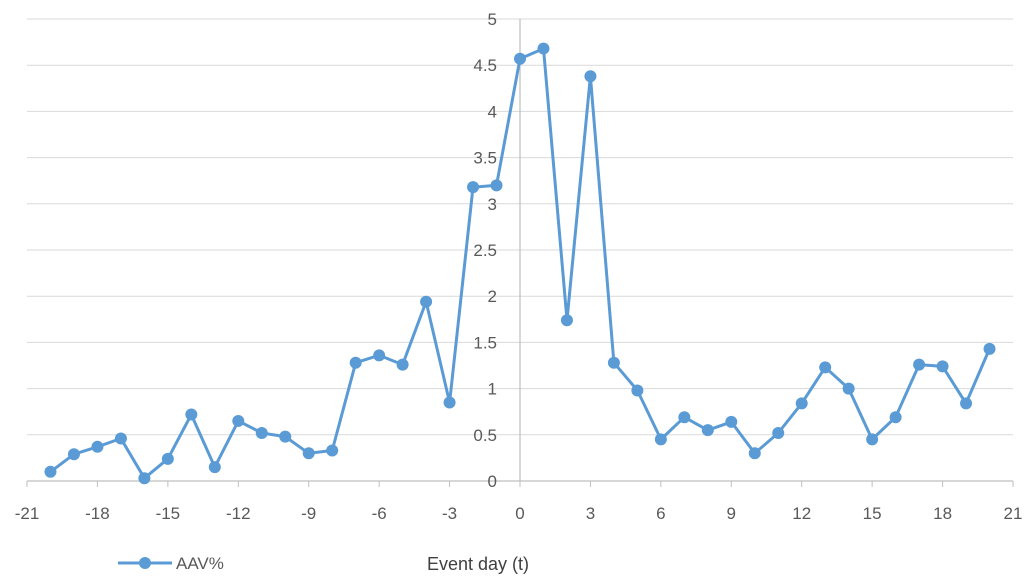 The height and width of the screenshot is (578, 1030). Describe the element at coordinates (379, 513) in the screenshot. I see `x-tick-label-5: -6` at that location.